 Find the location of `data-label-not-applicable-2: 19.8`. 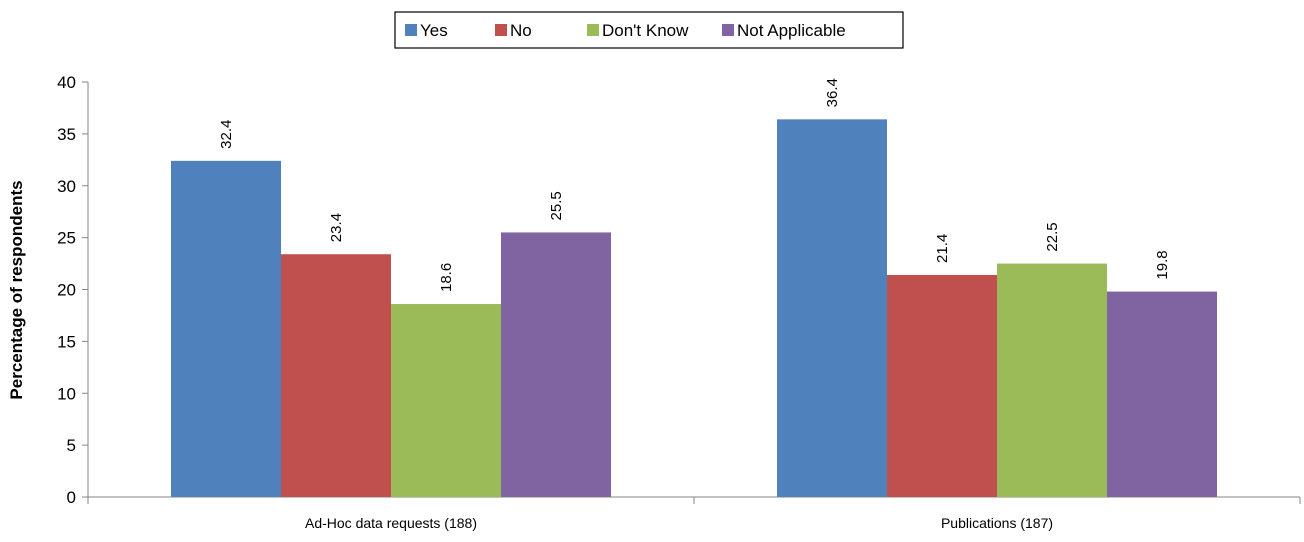

data-label-not-applicable-2: 19.8 is located at coordinates (1162, 264).